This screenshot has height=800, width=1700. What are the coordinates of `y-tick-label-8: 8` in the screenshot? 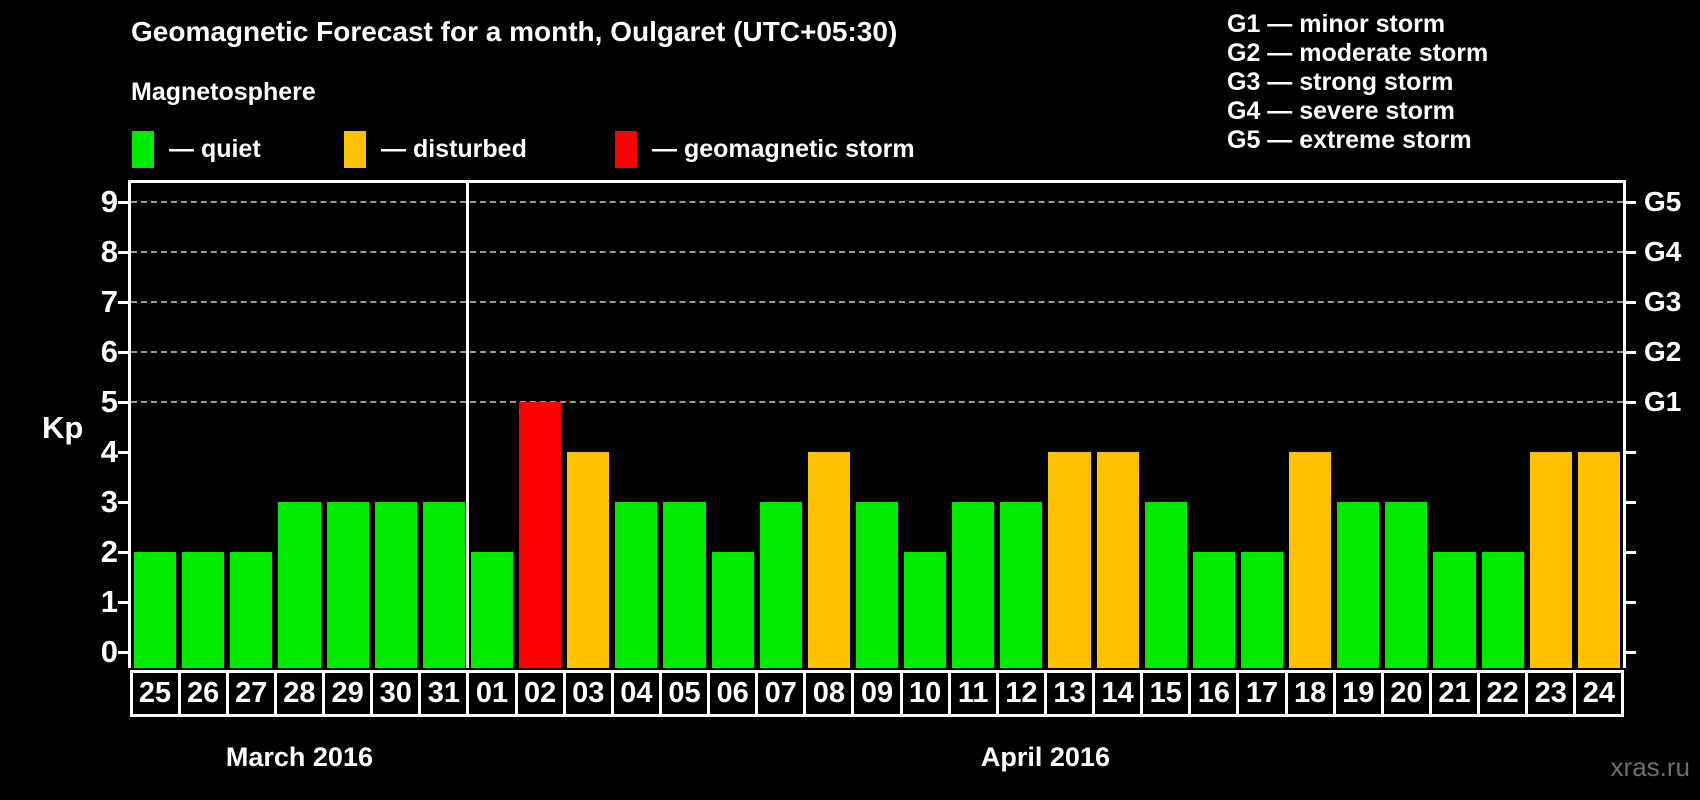 It's located at (109, 251).